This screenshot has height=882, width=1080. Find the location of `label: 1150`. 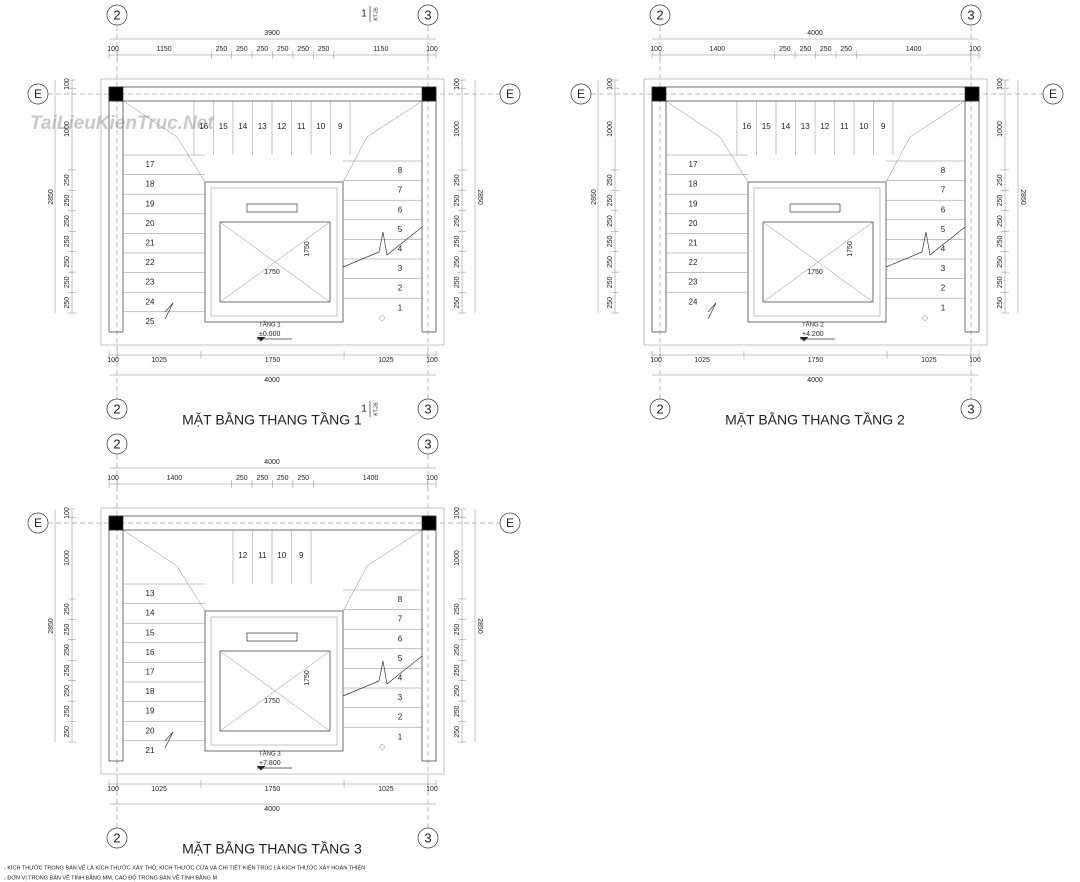

label: 1150 is located at coordinates (164, 49).